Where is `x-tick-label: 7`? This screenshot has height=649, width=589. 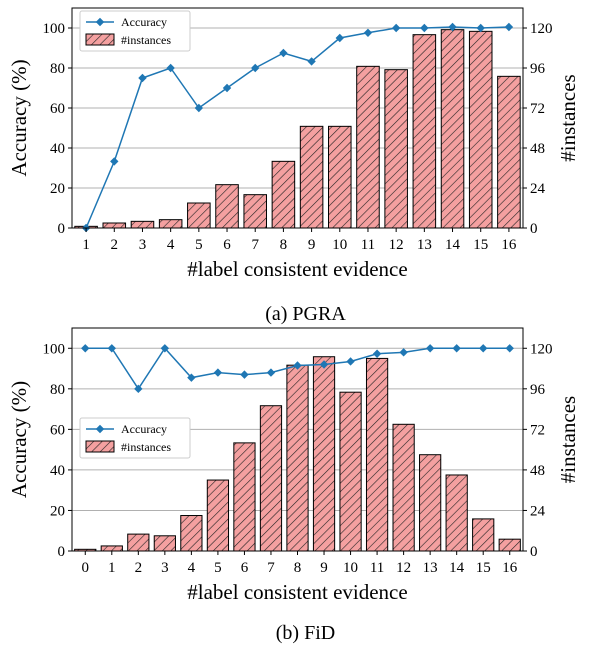
x-tick-label: 7 is located at coordinates (255, 245).